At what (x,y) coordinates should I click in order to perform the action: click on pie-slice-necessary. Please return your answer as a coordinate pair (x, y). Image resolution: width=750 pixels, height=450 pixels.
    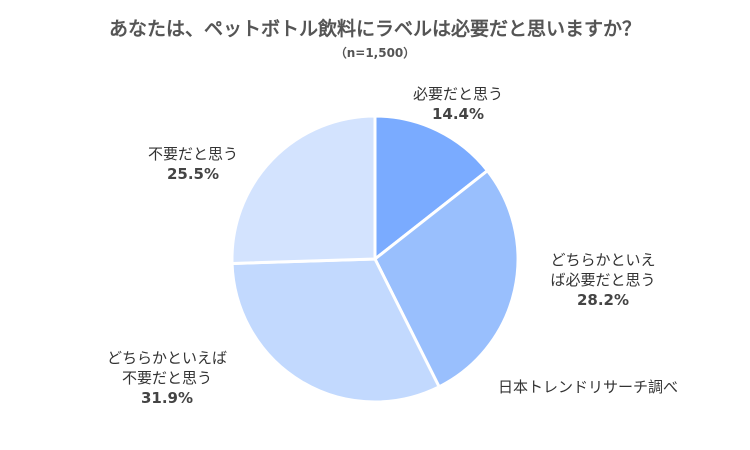
    Looking at the image, I should click on (431, 187).